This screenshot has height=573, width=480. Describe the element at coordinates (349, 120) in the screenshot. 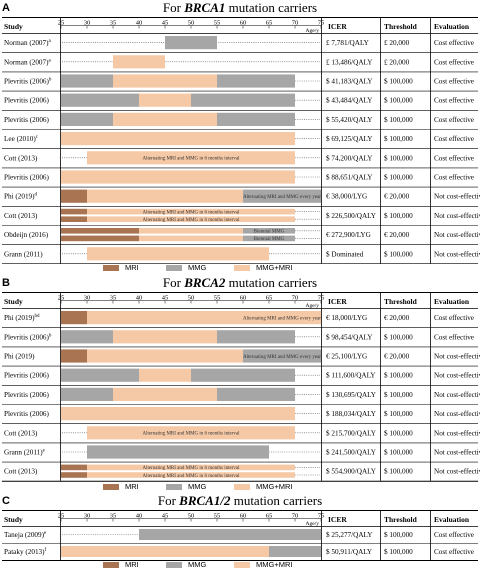

I see `row-icer: $ 55,420/QALY` at that location.